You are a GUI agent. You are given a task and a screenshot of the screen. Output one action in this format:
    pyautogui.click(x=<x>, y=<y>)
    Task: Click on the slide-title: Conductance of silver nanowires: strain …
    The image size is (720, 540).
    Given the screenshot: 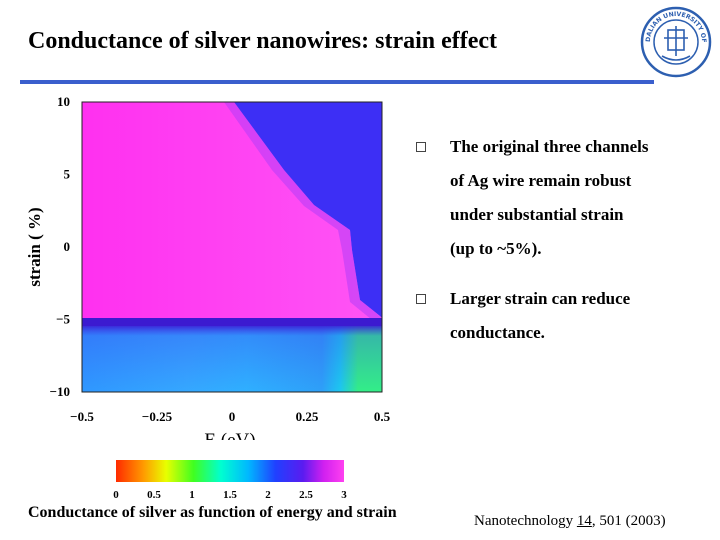 What is the action you would take?
    pyautogui.click(x=263, y=41)
    